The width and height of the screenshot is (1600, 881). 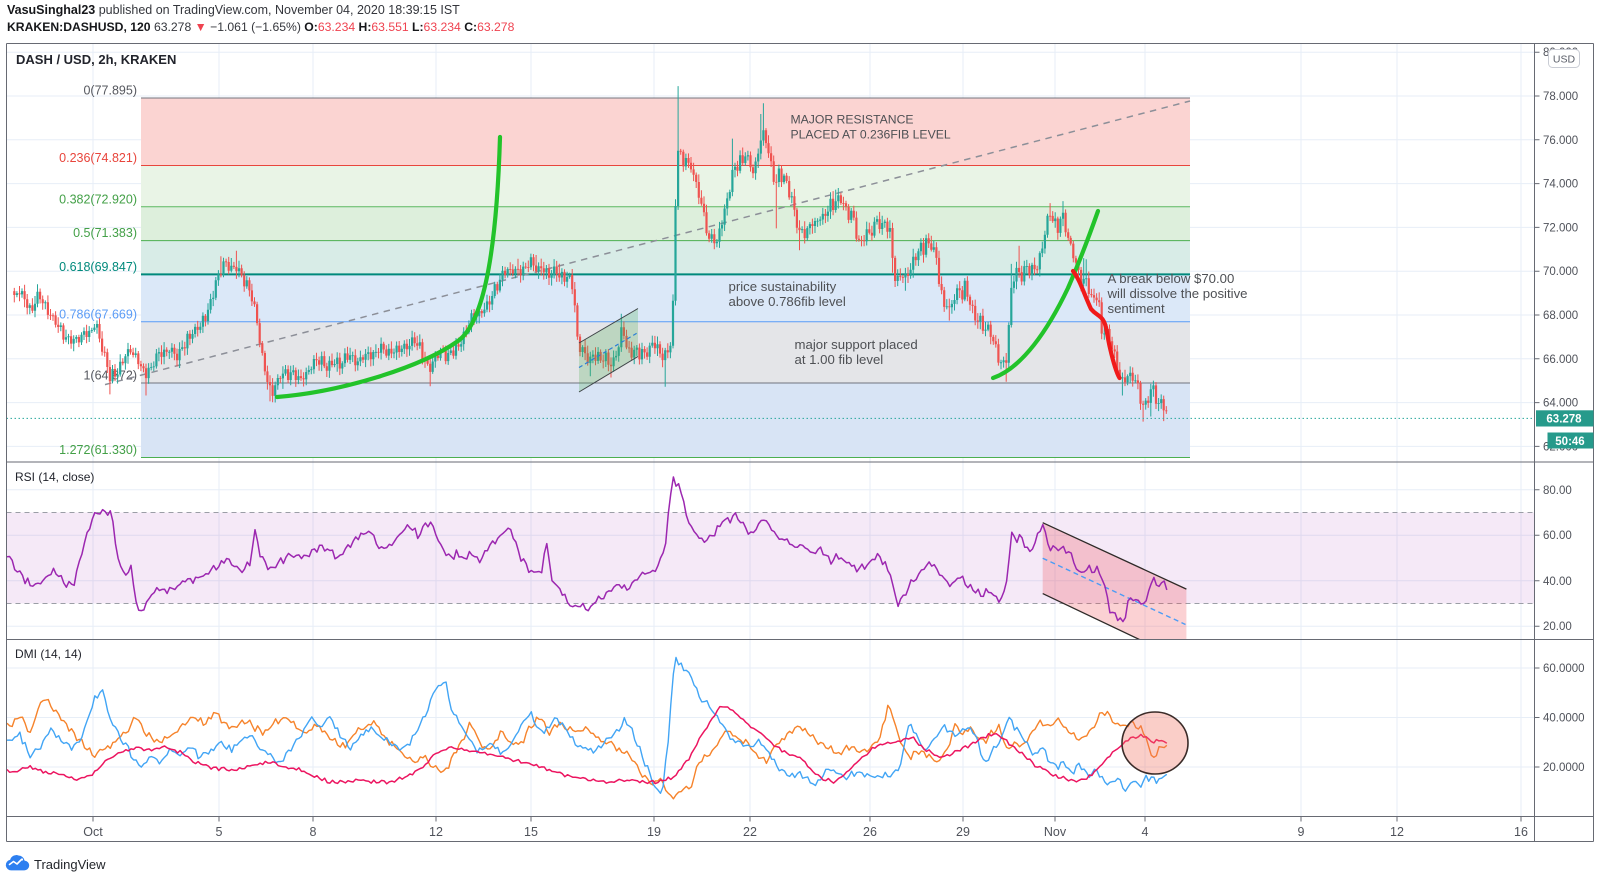 What do you see at coordinates (1564, 420) in the screenshot?
I see `svg-text: 63.278` at bounding box center [1564, 420].